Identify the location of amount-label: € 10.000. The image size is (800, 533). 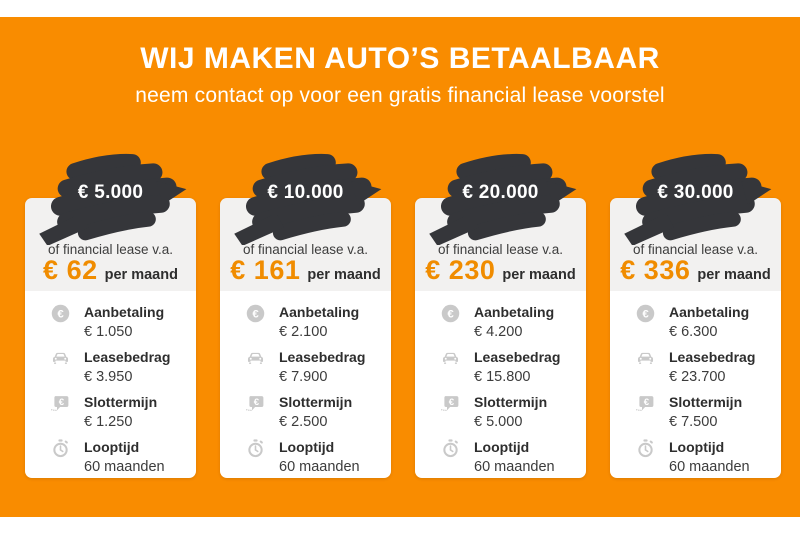
(305, 192).